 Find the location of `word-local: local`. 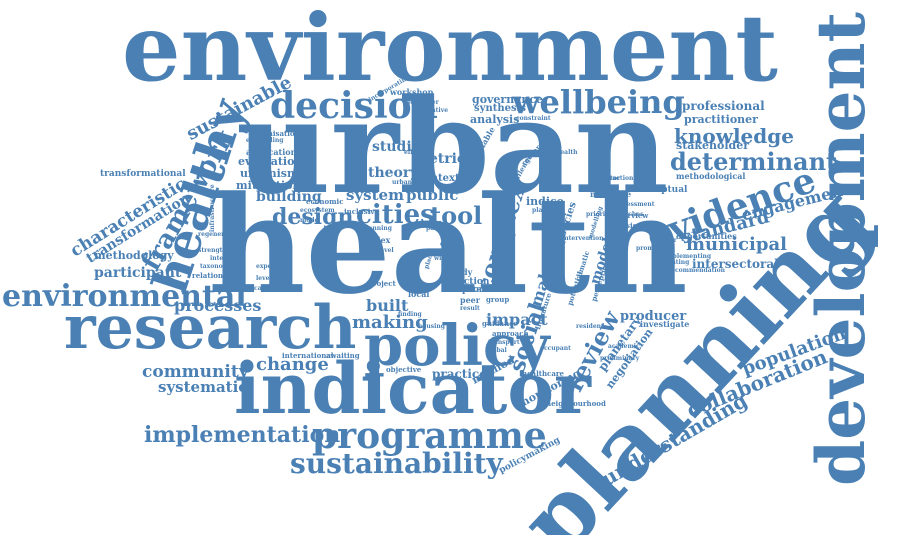

word-local: local is located at coordinates (419, 294).